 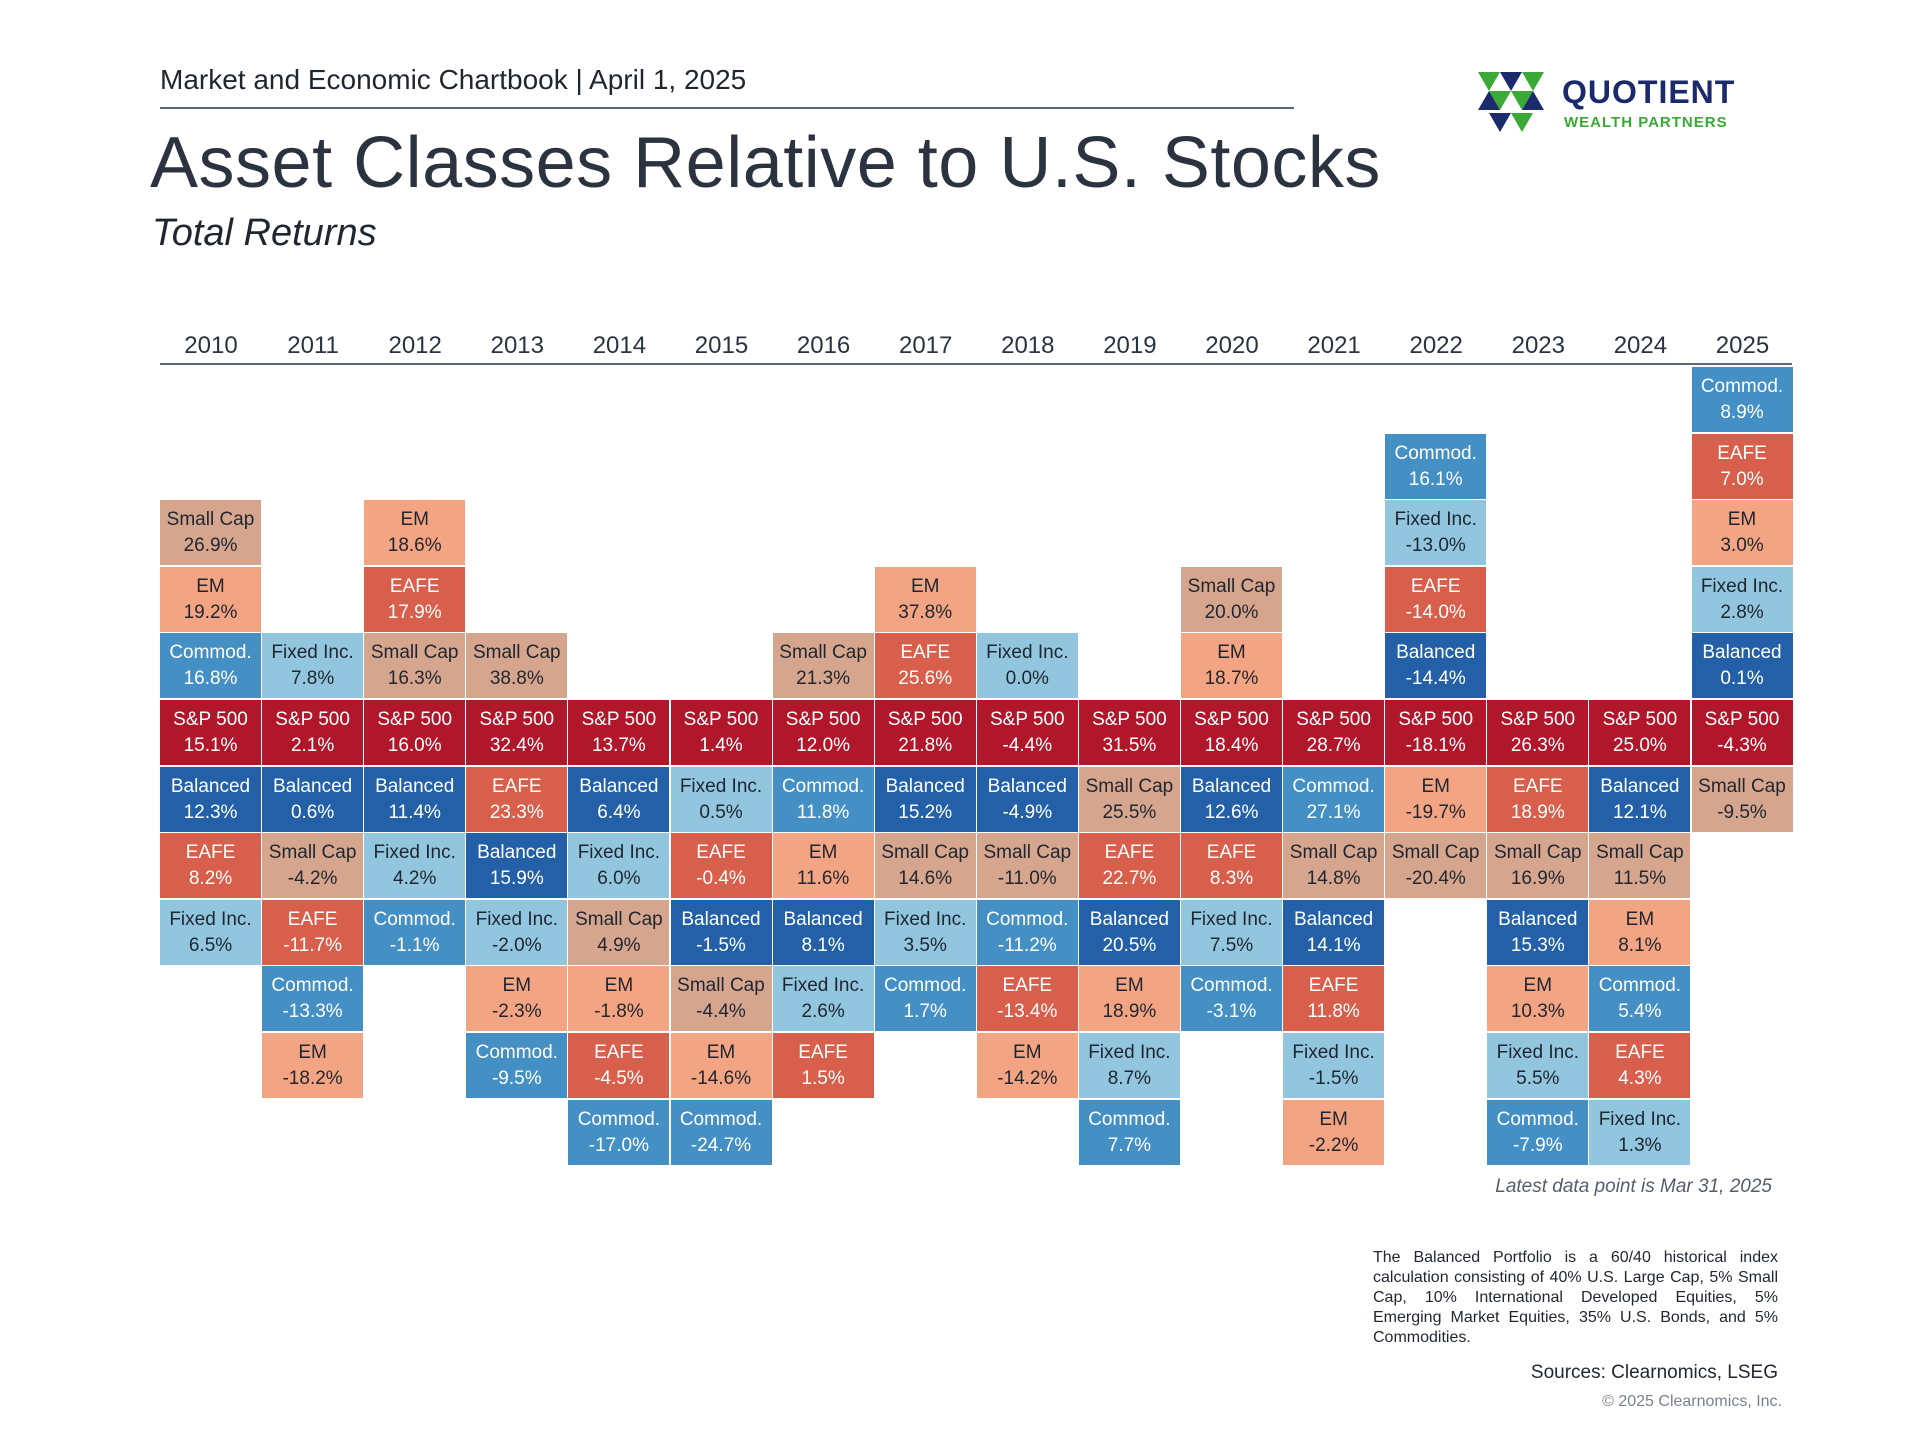 I want to click on asset-cell: EM 3.0%, so click(x=1742, y=532).